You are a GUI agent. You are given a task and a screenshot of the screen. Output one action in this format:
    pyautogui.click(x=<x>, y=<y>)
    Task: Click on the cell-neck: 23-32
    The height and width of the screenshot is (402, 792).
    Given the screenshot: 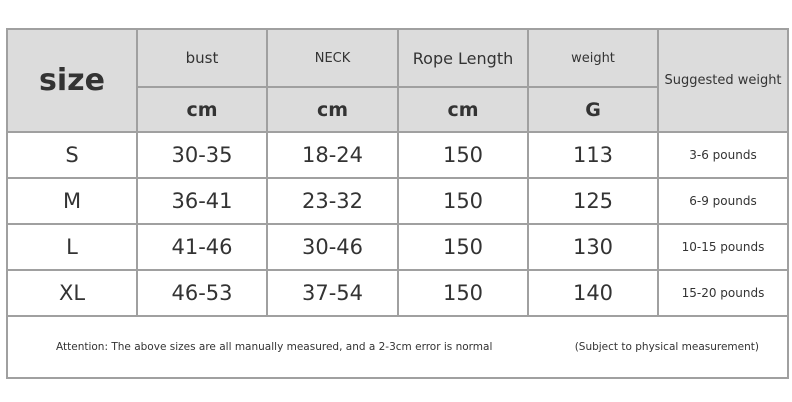 What is the action you would take?
    pyautogui.click(x=332, y=201)
    